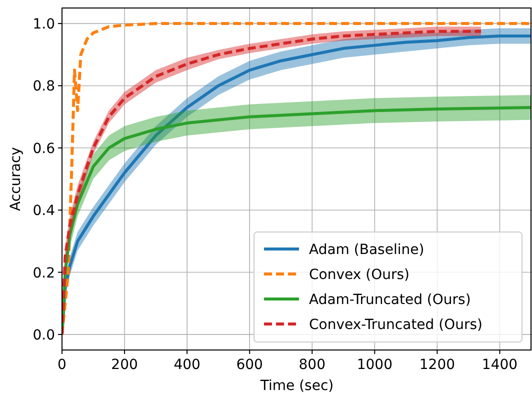 Image resolution: width=532 pixels, height=415 pixels. I want to click on legend-label: Adam-Truncated (Ours), so click(390, 300).